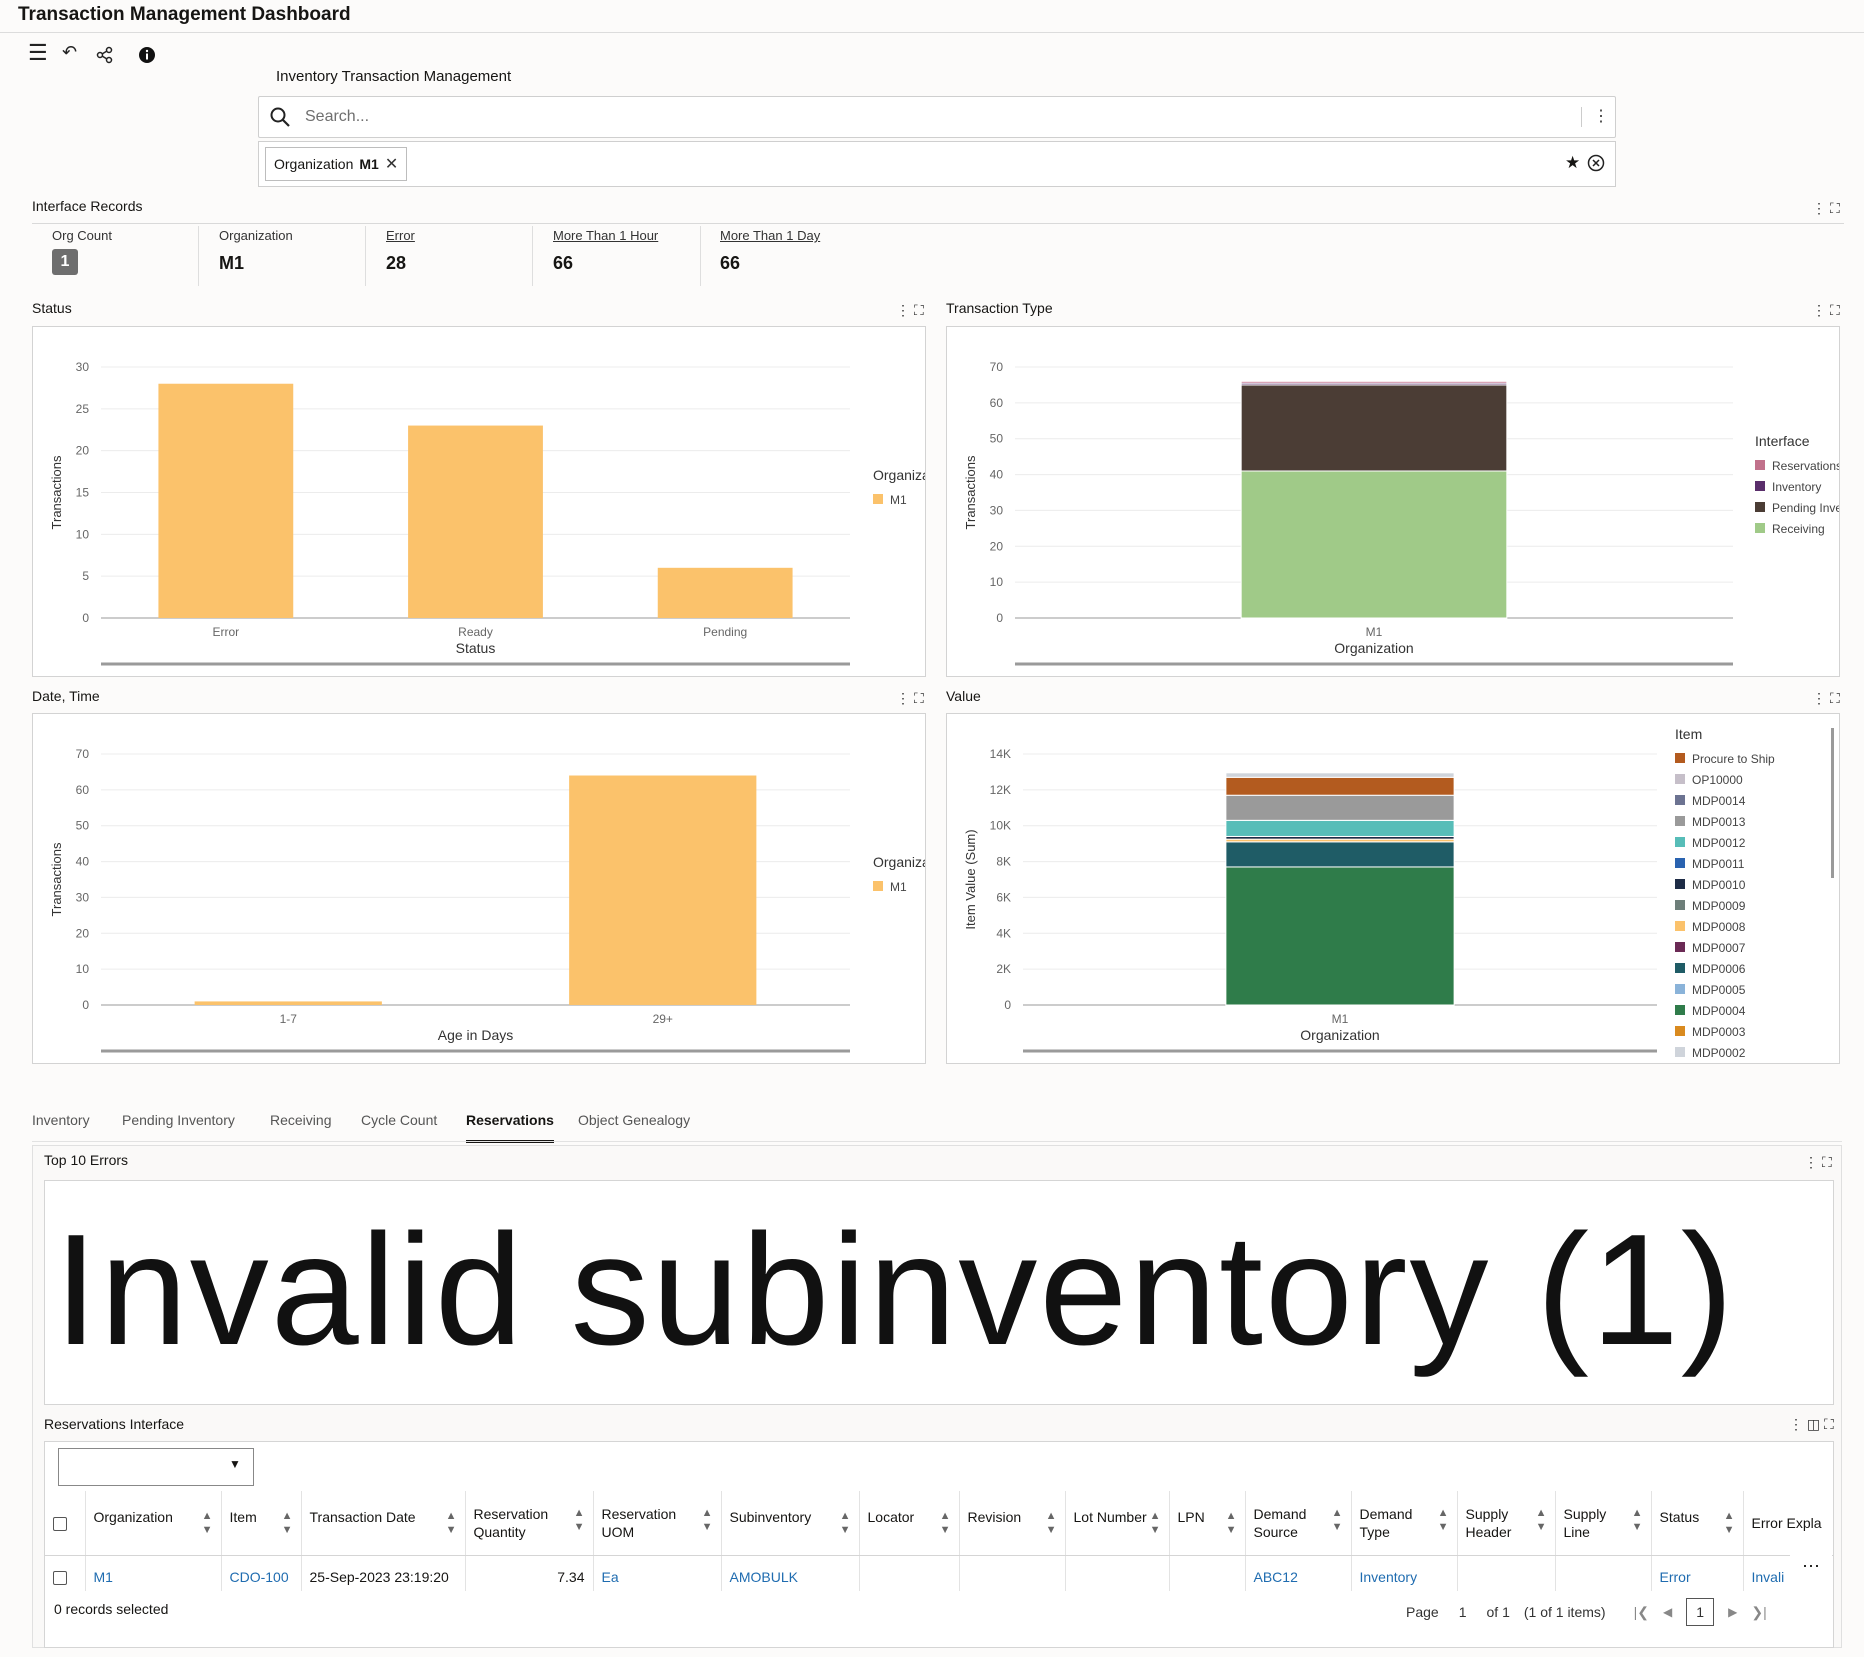  I want to click on demand-source-link: ABC12, so click(1275, 1577).